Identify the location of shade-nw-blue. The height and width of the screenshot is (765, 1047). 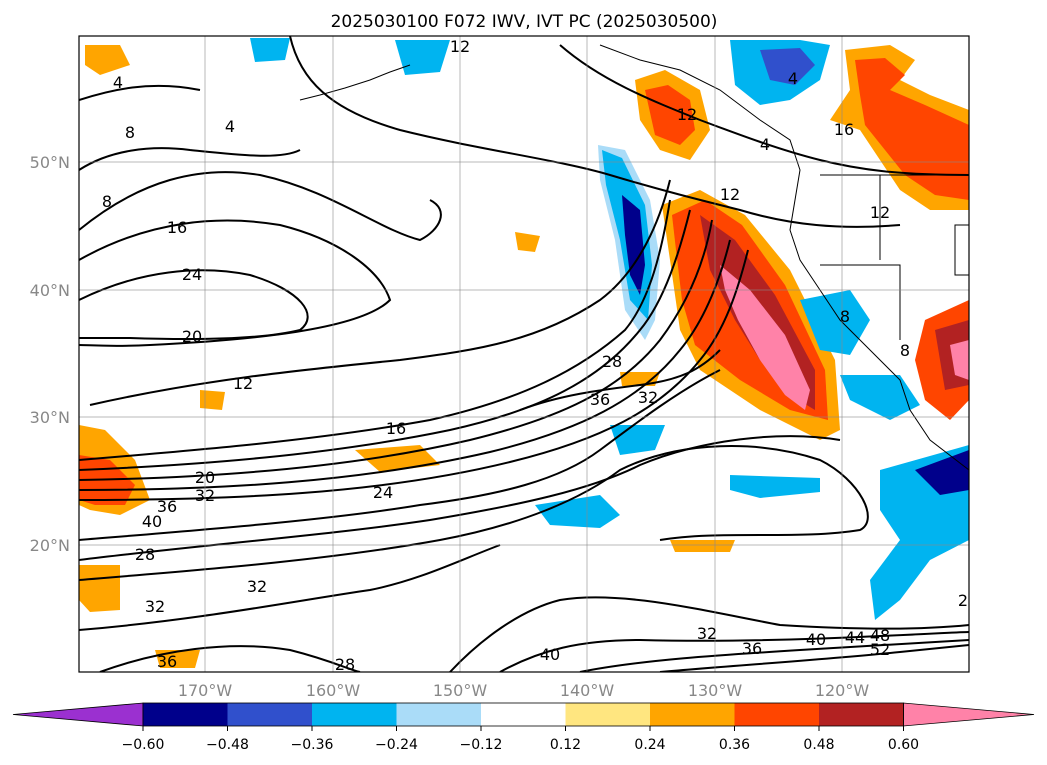
(270, 50).